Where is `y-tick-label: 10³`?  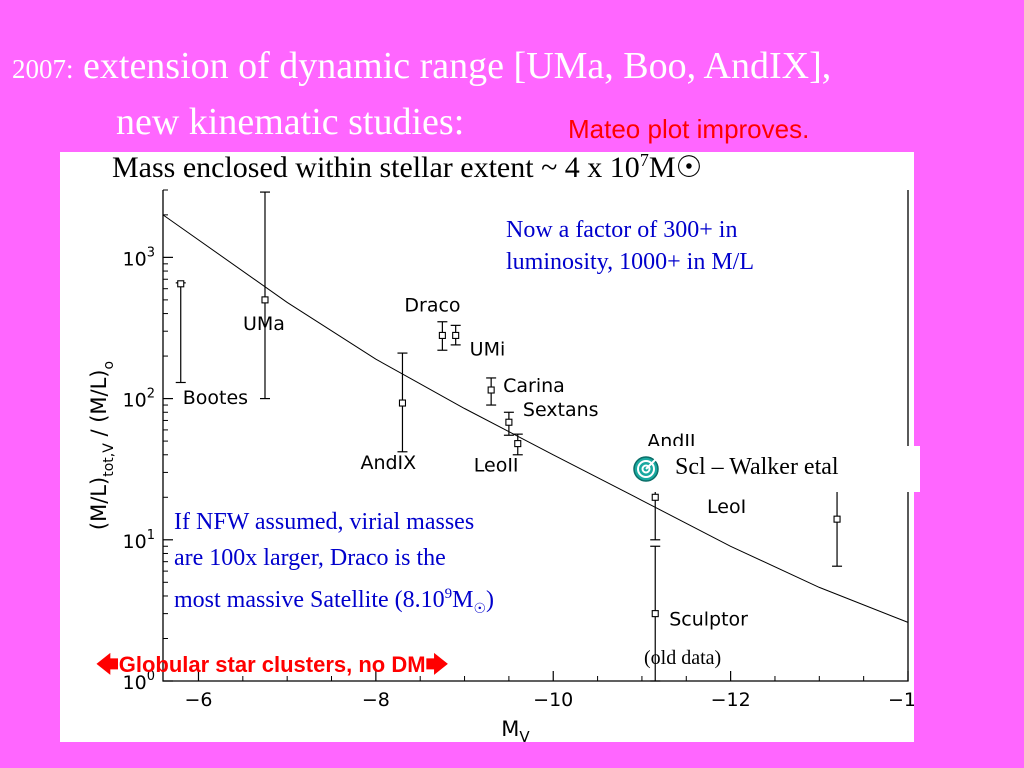 y-tick-label: 10³ is located at coordinates (139, 257).